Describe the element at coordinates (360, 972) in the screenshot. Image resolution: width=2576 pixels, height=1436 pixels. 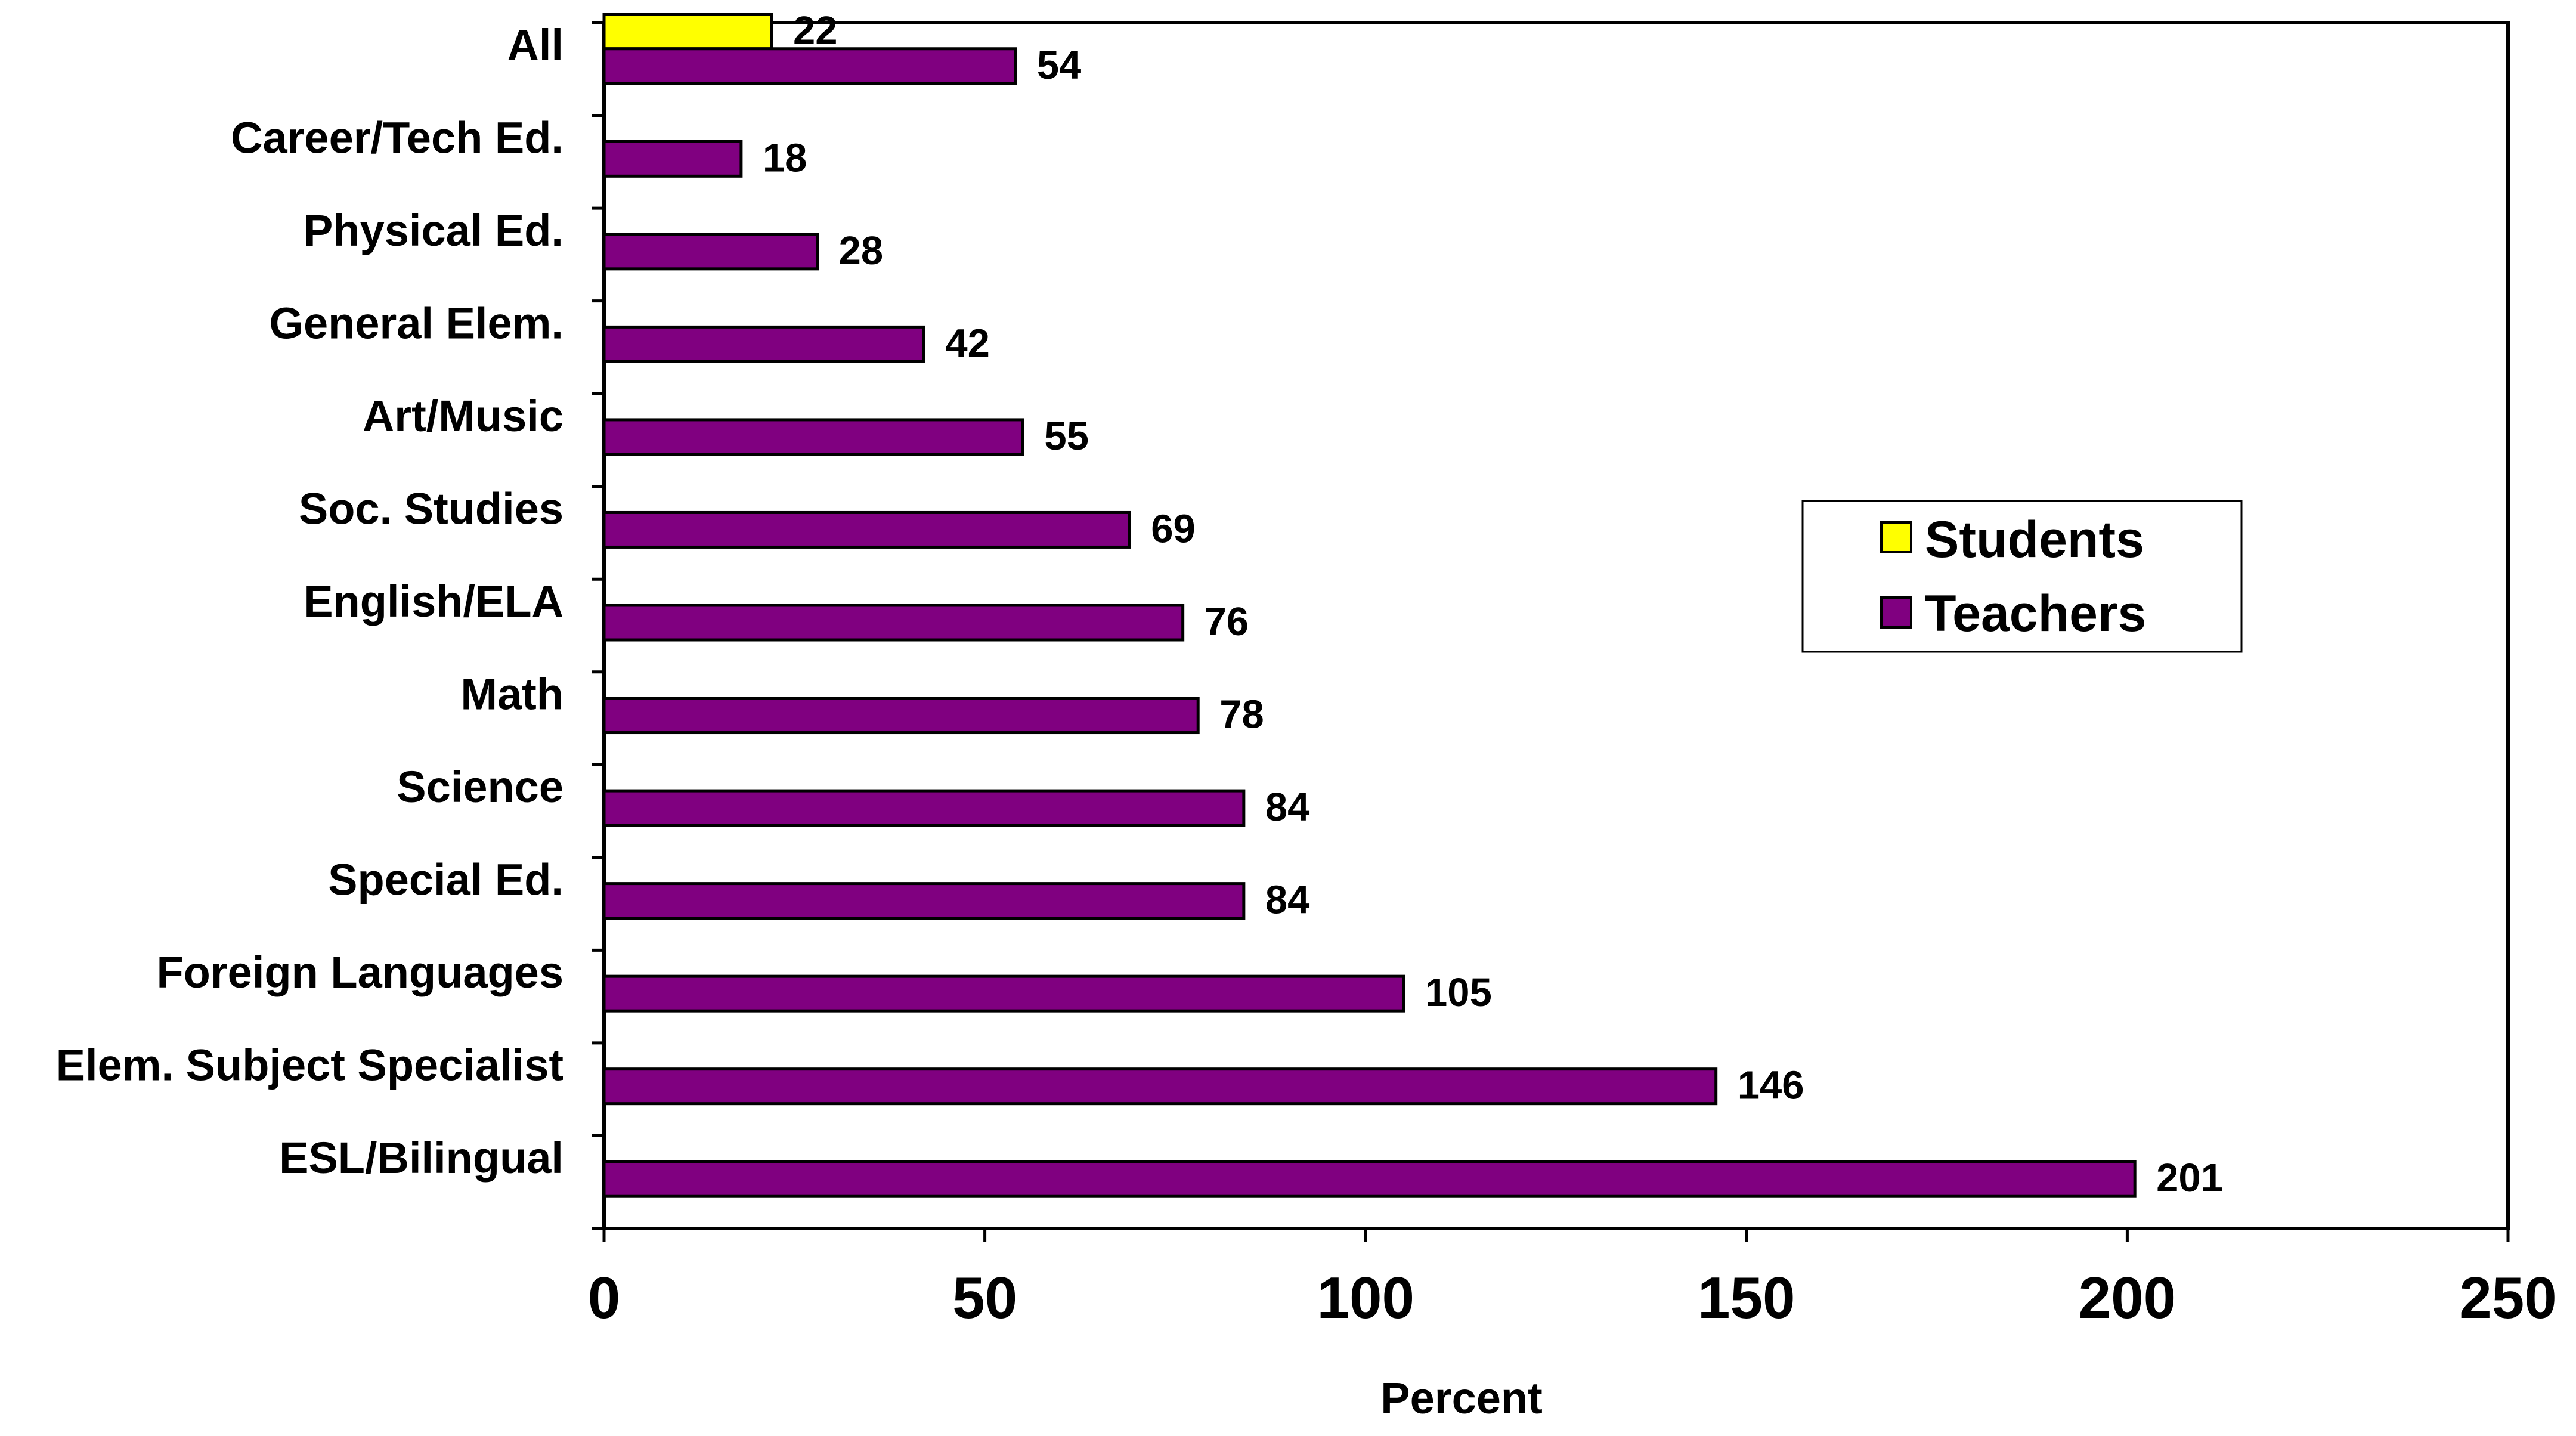
I see `category-label-foreign-languages: Foreign Languages` at that location.